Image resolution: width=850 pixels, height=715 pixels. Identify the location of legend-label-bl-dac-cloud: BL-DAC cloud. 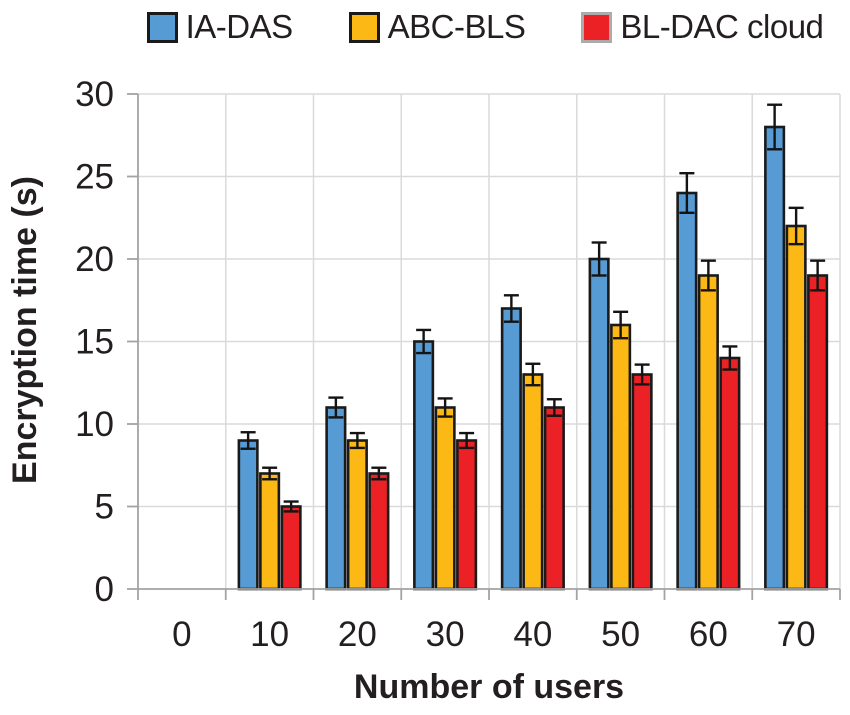
(722, 26).